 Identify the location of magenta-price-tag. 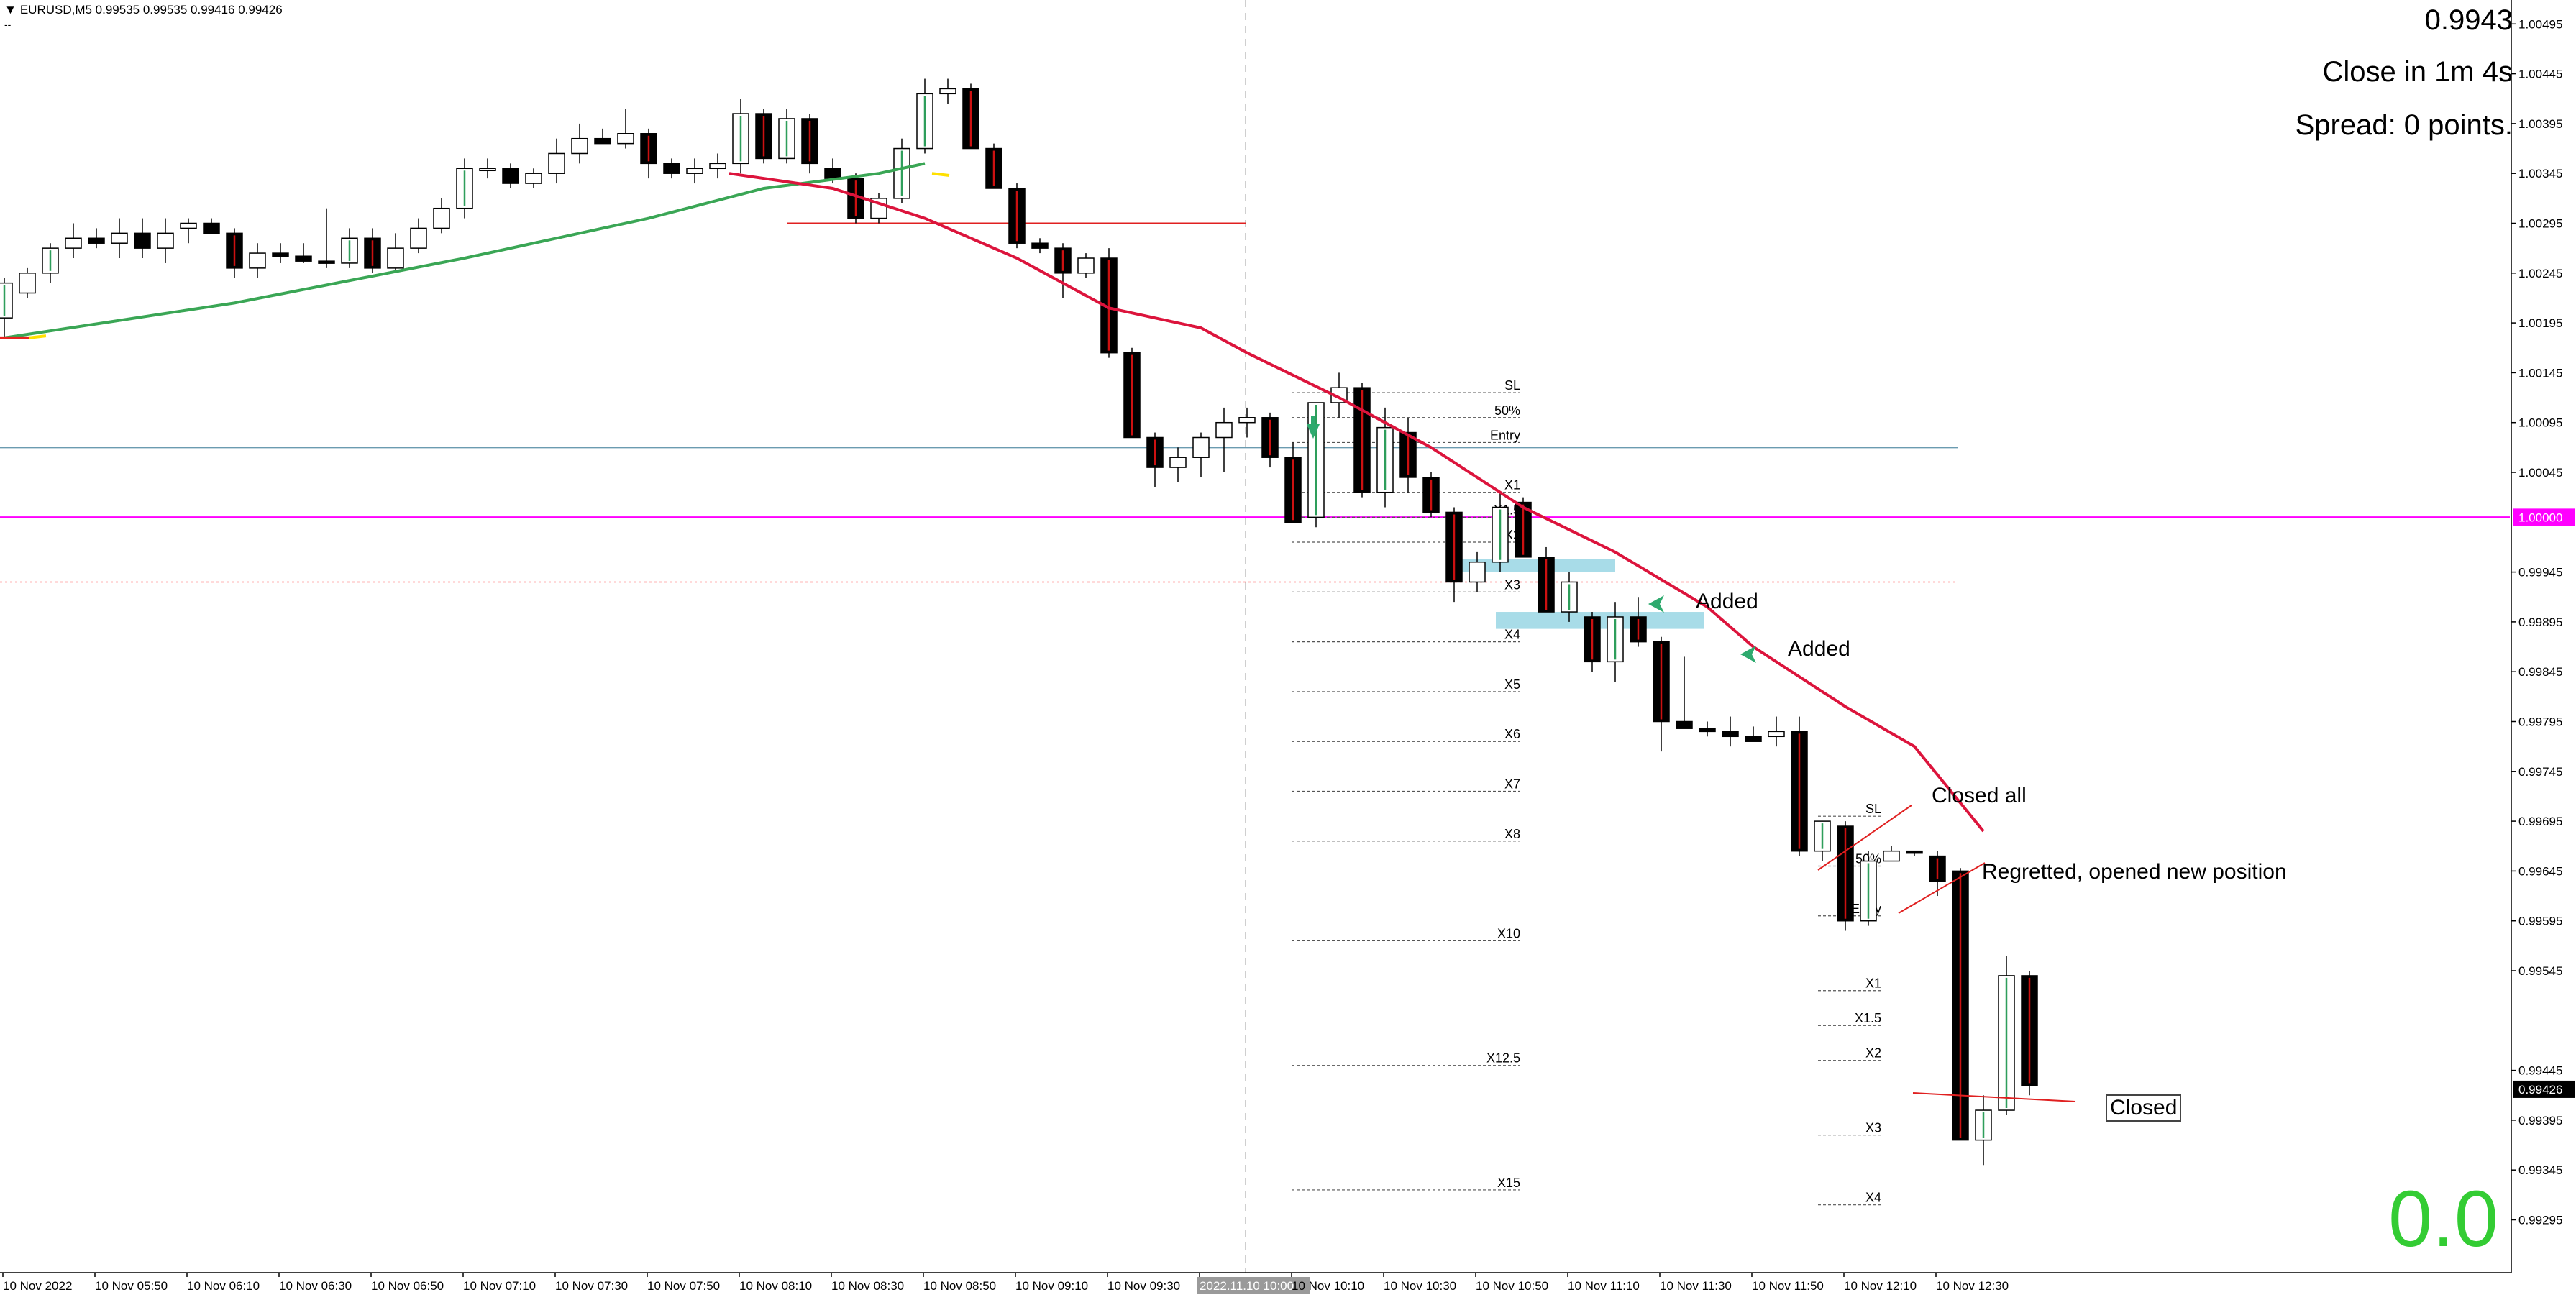
(2544, 517).